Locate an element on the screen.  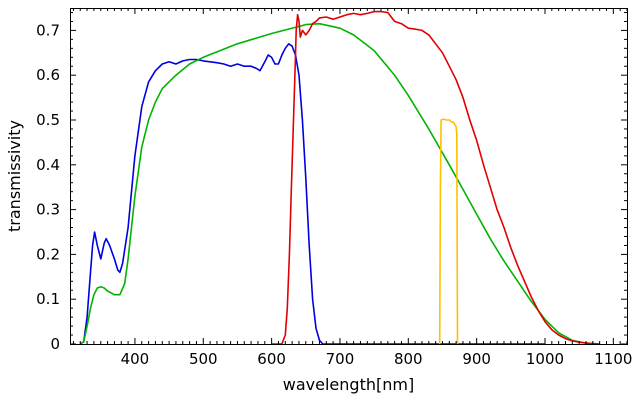
x-axis-label: wavelength[nm] is located at coordinates (348, 384).